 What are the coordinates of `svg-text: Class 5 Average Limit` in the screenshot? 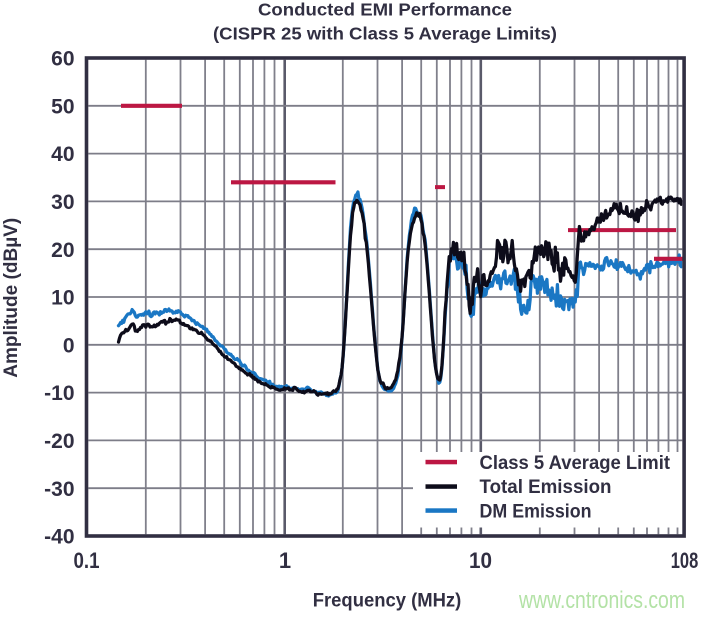 It's located at (575, 463).